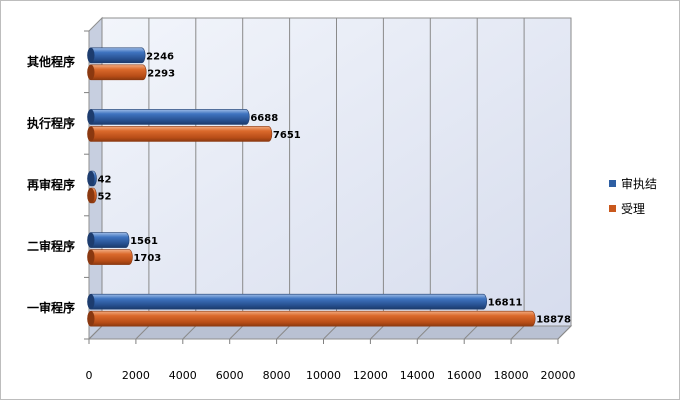 Image resolution: width=680 pixels, height=405 pixels. What do you see at coordinates (553, 320) in the screenshot?
I see `data-label: 18878` at bounding box center [553, 320].